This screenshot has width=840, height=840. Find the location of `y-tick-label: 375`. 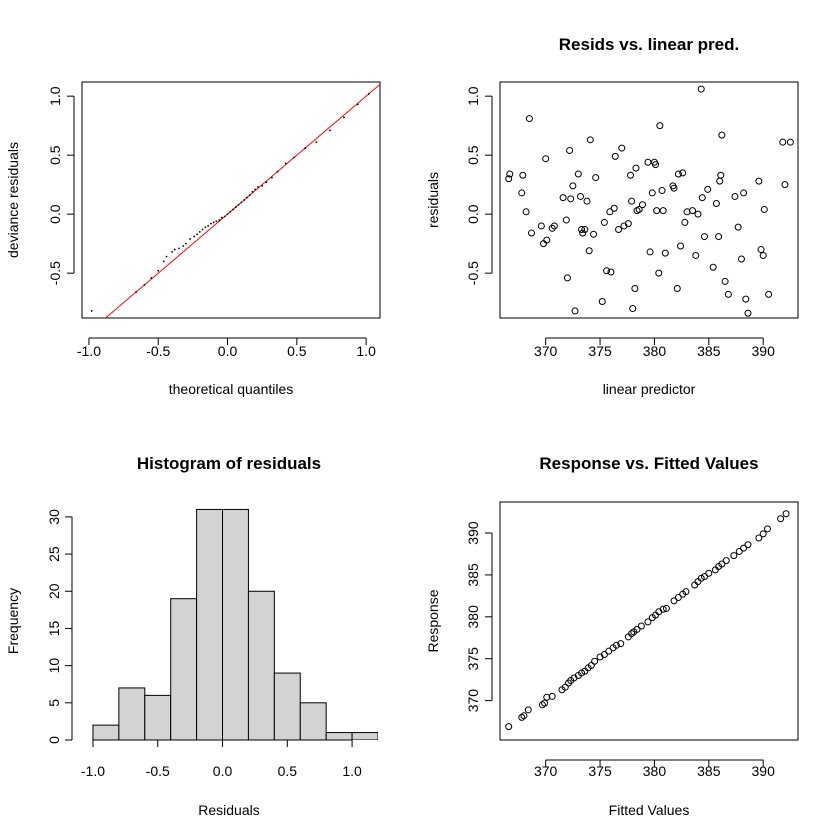

y-tick-label: 375 is located at coordinates (473, 659).